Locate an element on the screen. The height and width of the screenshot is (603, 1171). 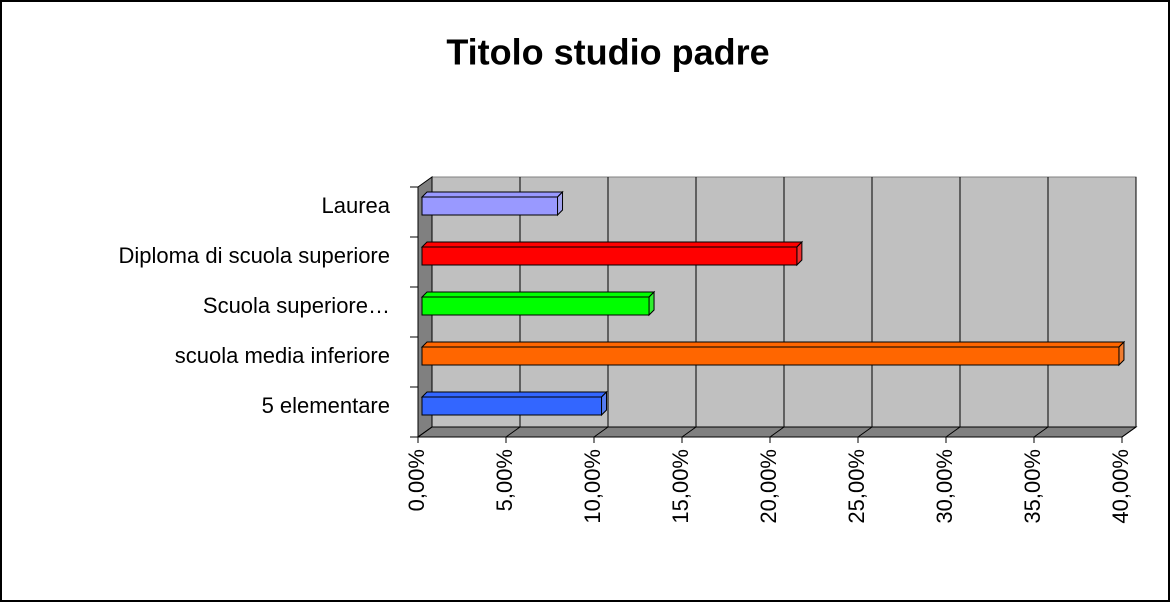
x-tick-label: 10,00% is located at coordinates (592, 486).